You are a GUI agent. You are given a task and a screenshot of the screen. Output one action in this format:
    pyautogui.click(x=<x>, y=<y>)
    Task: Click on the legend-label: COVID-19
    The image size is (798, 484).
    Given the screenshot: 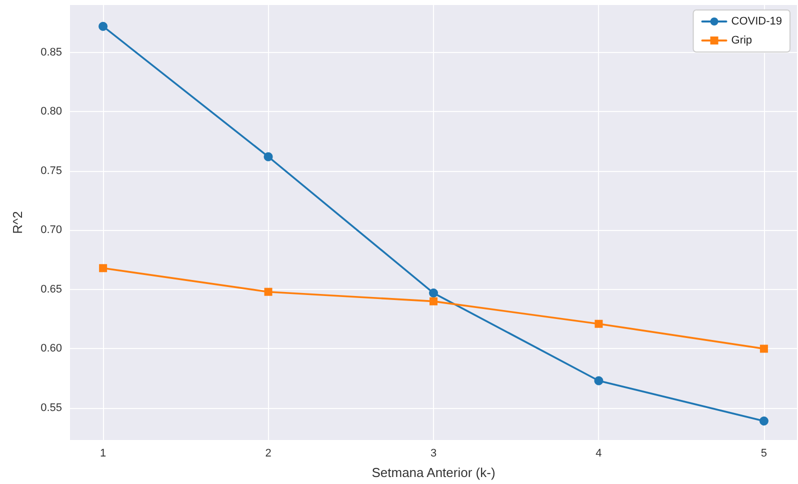 What is the action you would take?
    pyautogui.click(x=756, y=22)
    